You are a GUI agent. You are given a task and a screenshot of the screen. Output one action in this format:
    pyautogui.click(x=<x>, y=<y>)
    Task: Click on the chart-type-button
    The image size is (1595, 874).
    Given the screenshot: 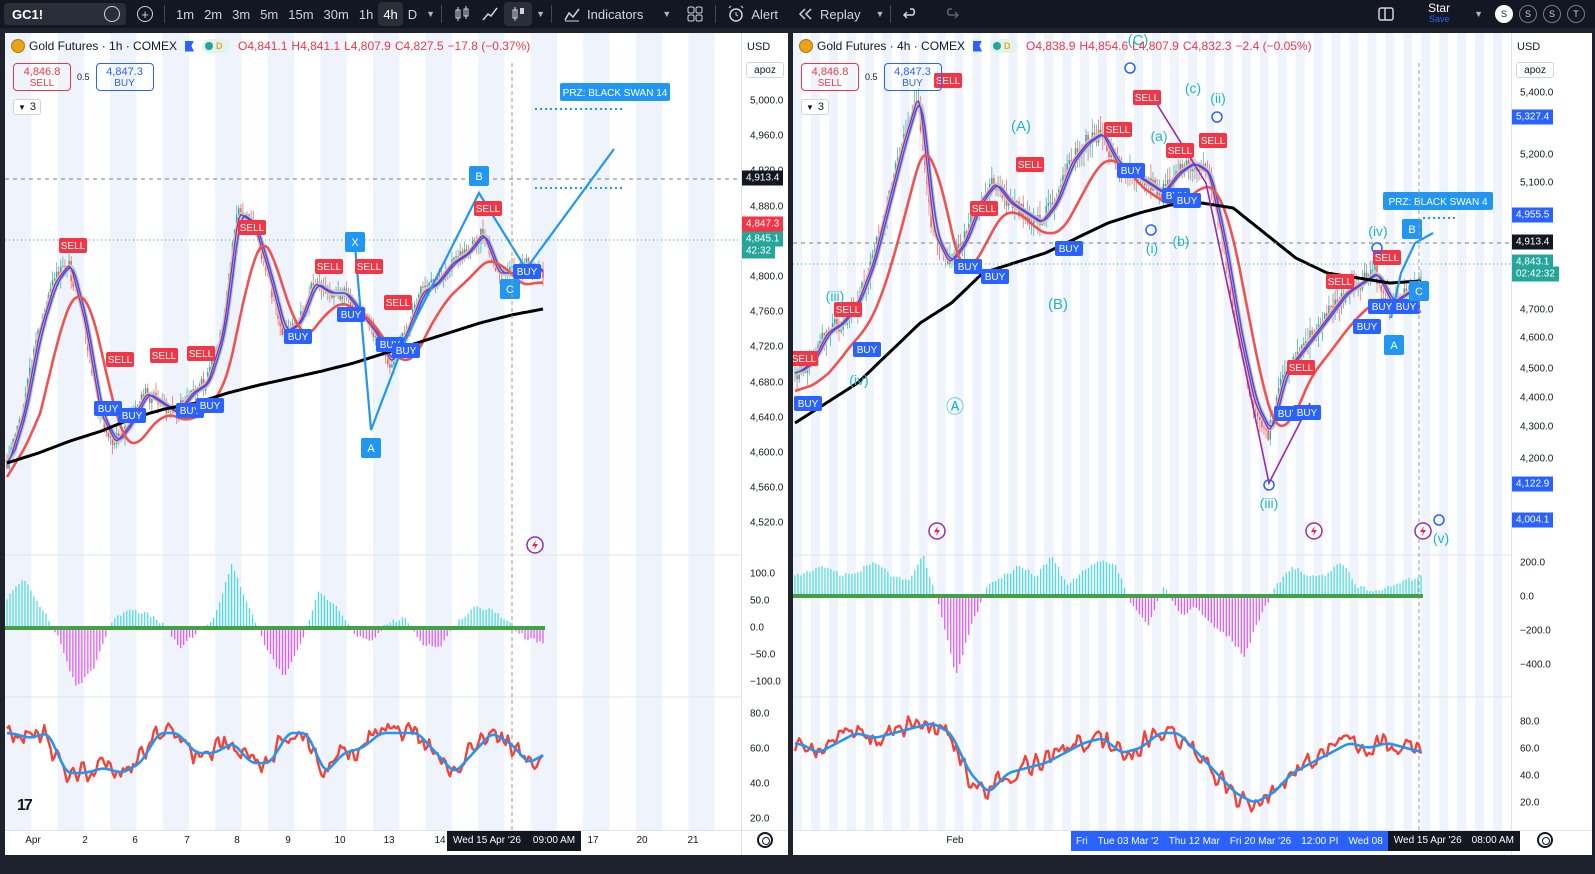 What is the action you would take?
    pyautogui.click(x=490, y=14)
    